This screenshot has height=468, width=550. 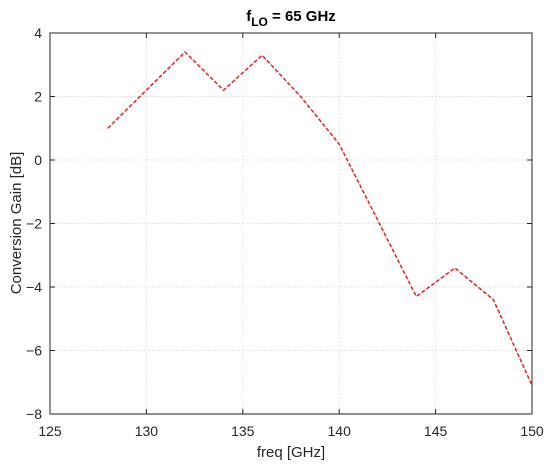 What do you see at coordinates (291, 452) in the screenshot?
I see `x-axis-label: freq [GHz]` at bounding box center [291, 452].